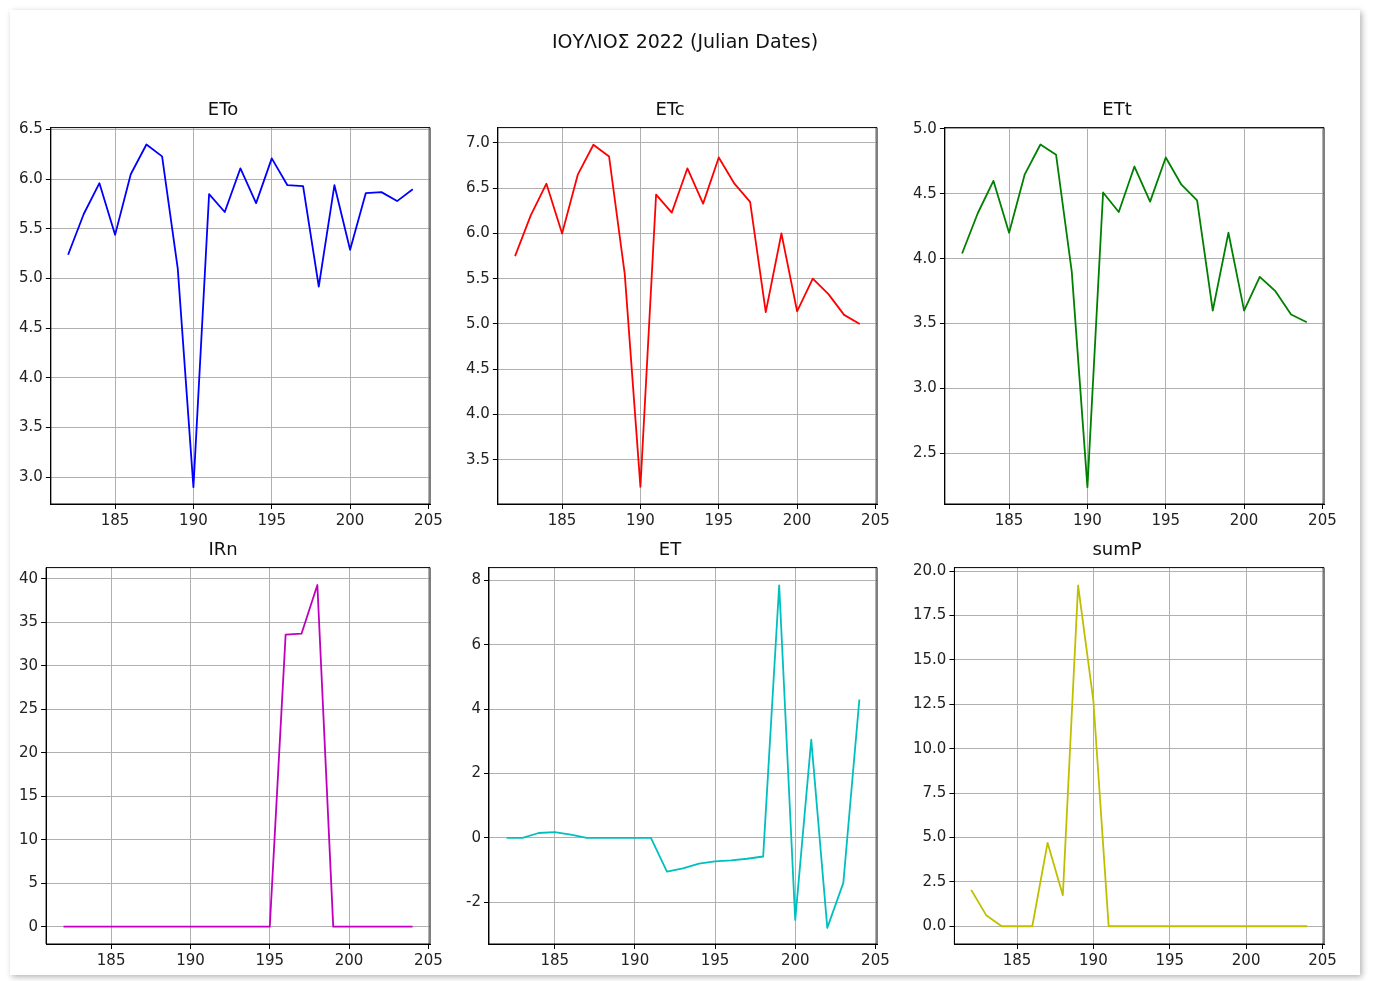  I want to click on y-tick-label: 7.5, so click(934, 791).